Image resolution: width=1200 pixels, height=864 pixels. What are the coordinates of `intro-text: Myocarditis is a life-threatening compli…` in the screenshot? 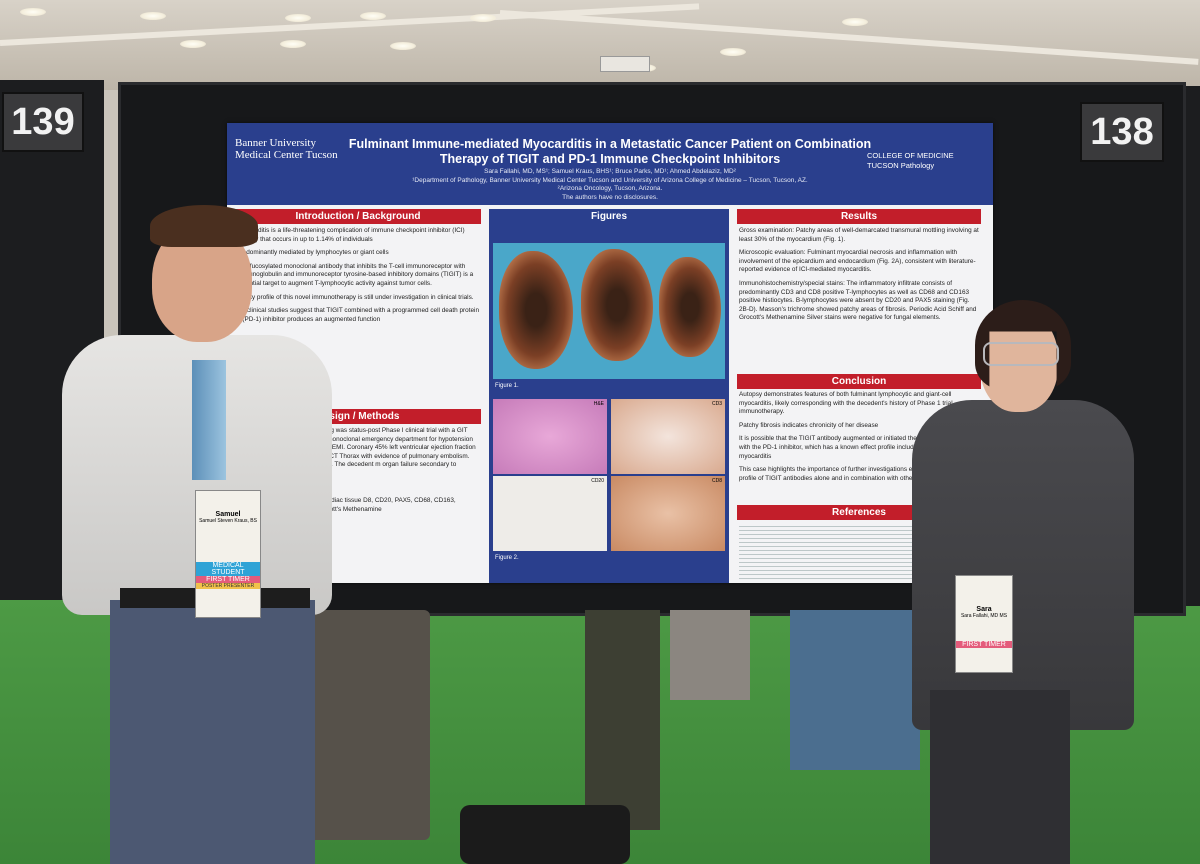 It's located at (359, 312).